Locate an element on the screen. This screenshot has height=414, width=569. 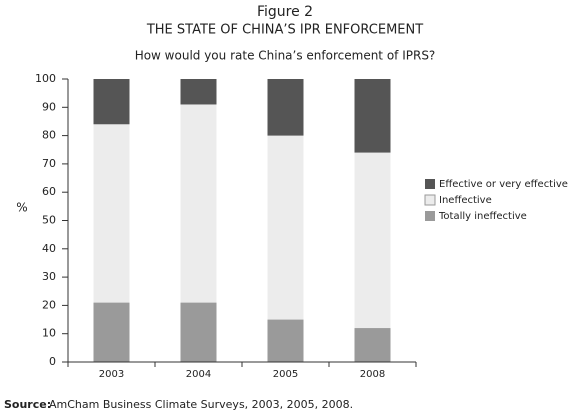
y-axis-label: % is located at coordinates (21, 208).